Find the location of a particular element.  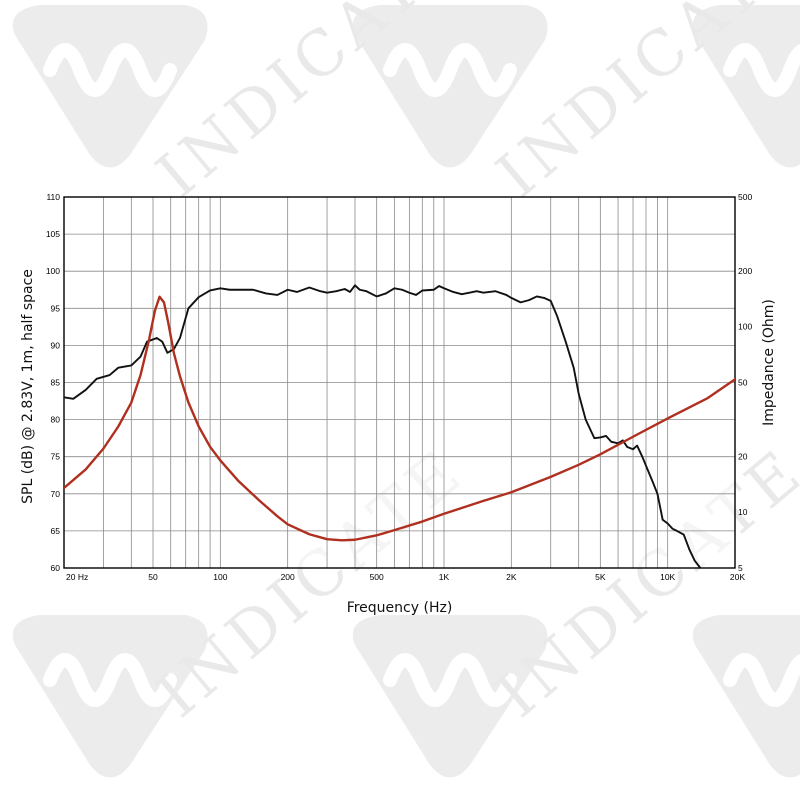

x-tick-label: 2K is located at coordinates (511, 577).